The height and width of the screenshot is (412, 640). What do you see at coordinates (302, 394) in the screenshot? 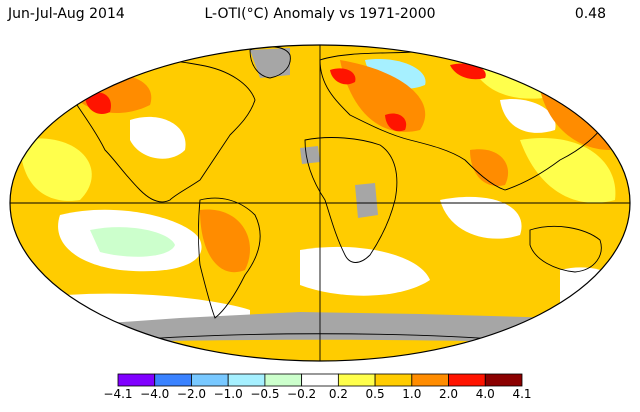
I see `colorbar-tick-label: −0.2` at bounding box center [302, 394].